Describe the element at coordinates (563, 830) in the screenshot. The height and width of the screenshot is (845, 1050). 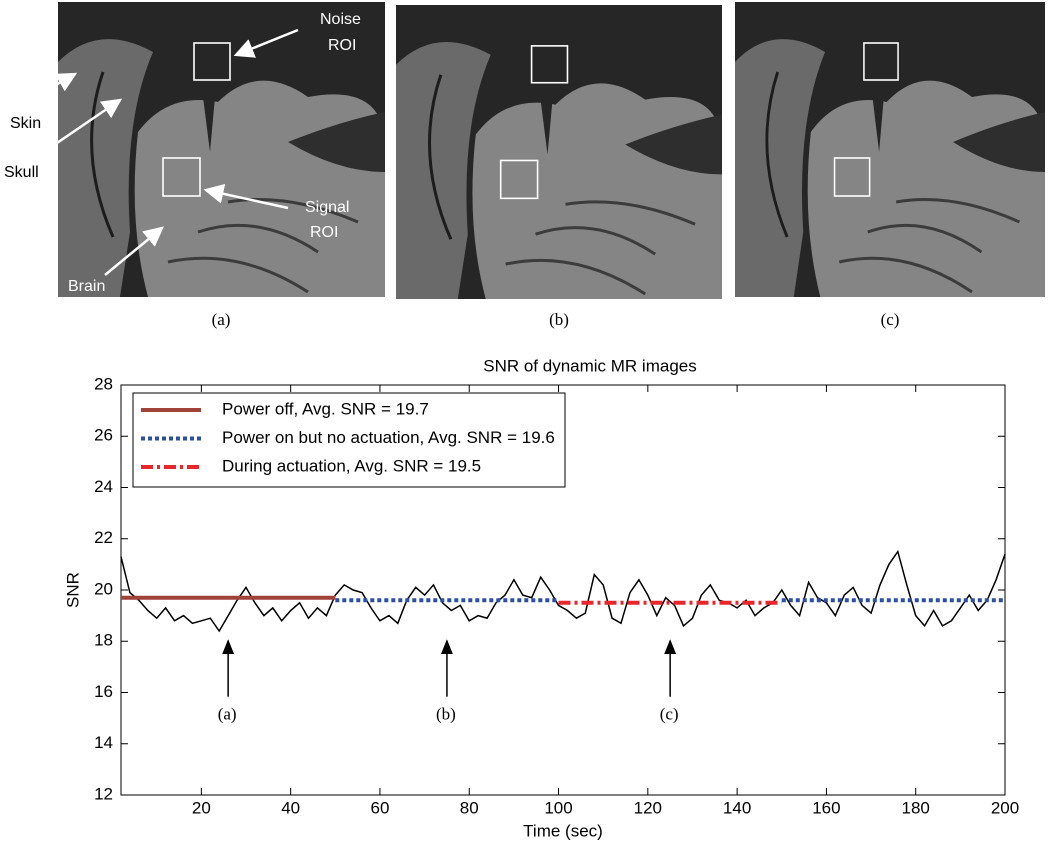
I see `x-axis-label: Time (sec)` at that location.